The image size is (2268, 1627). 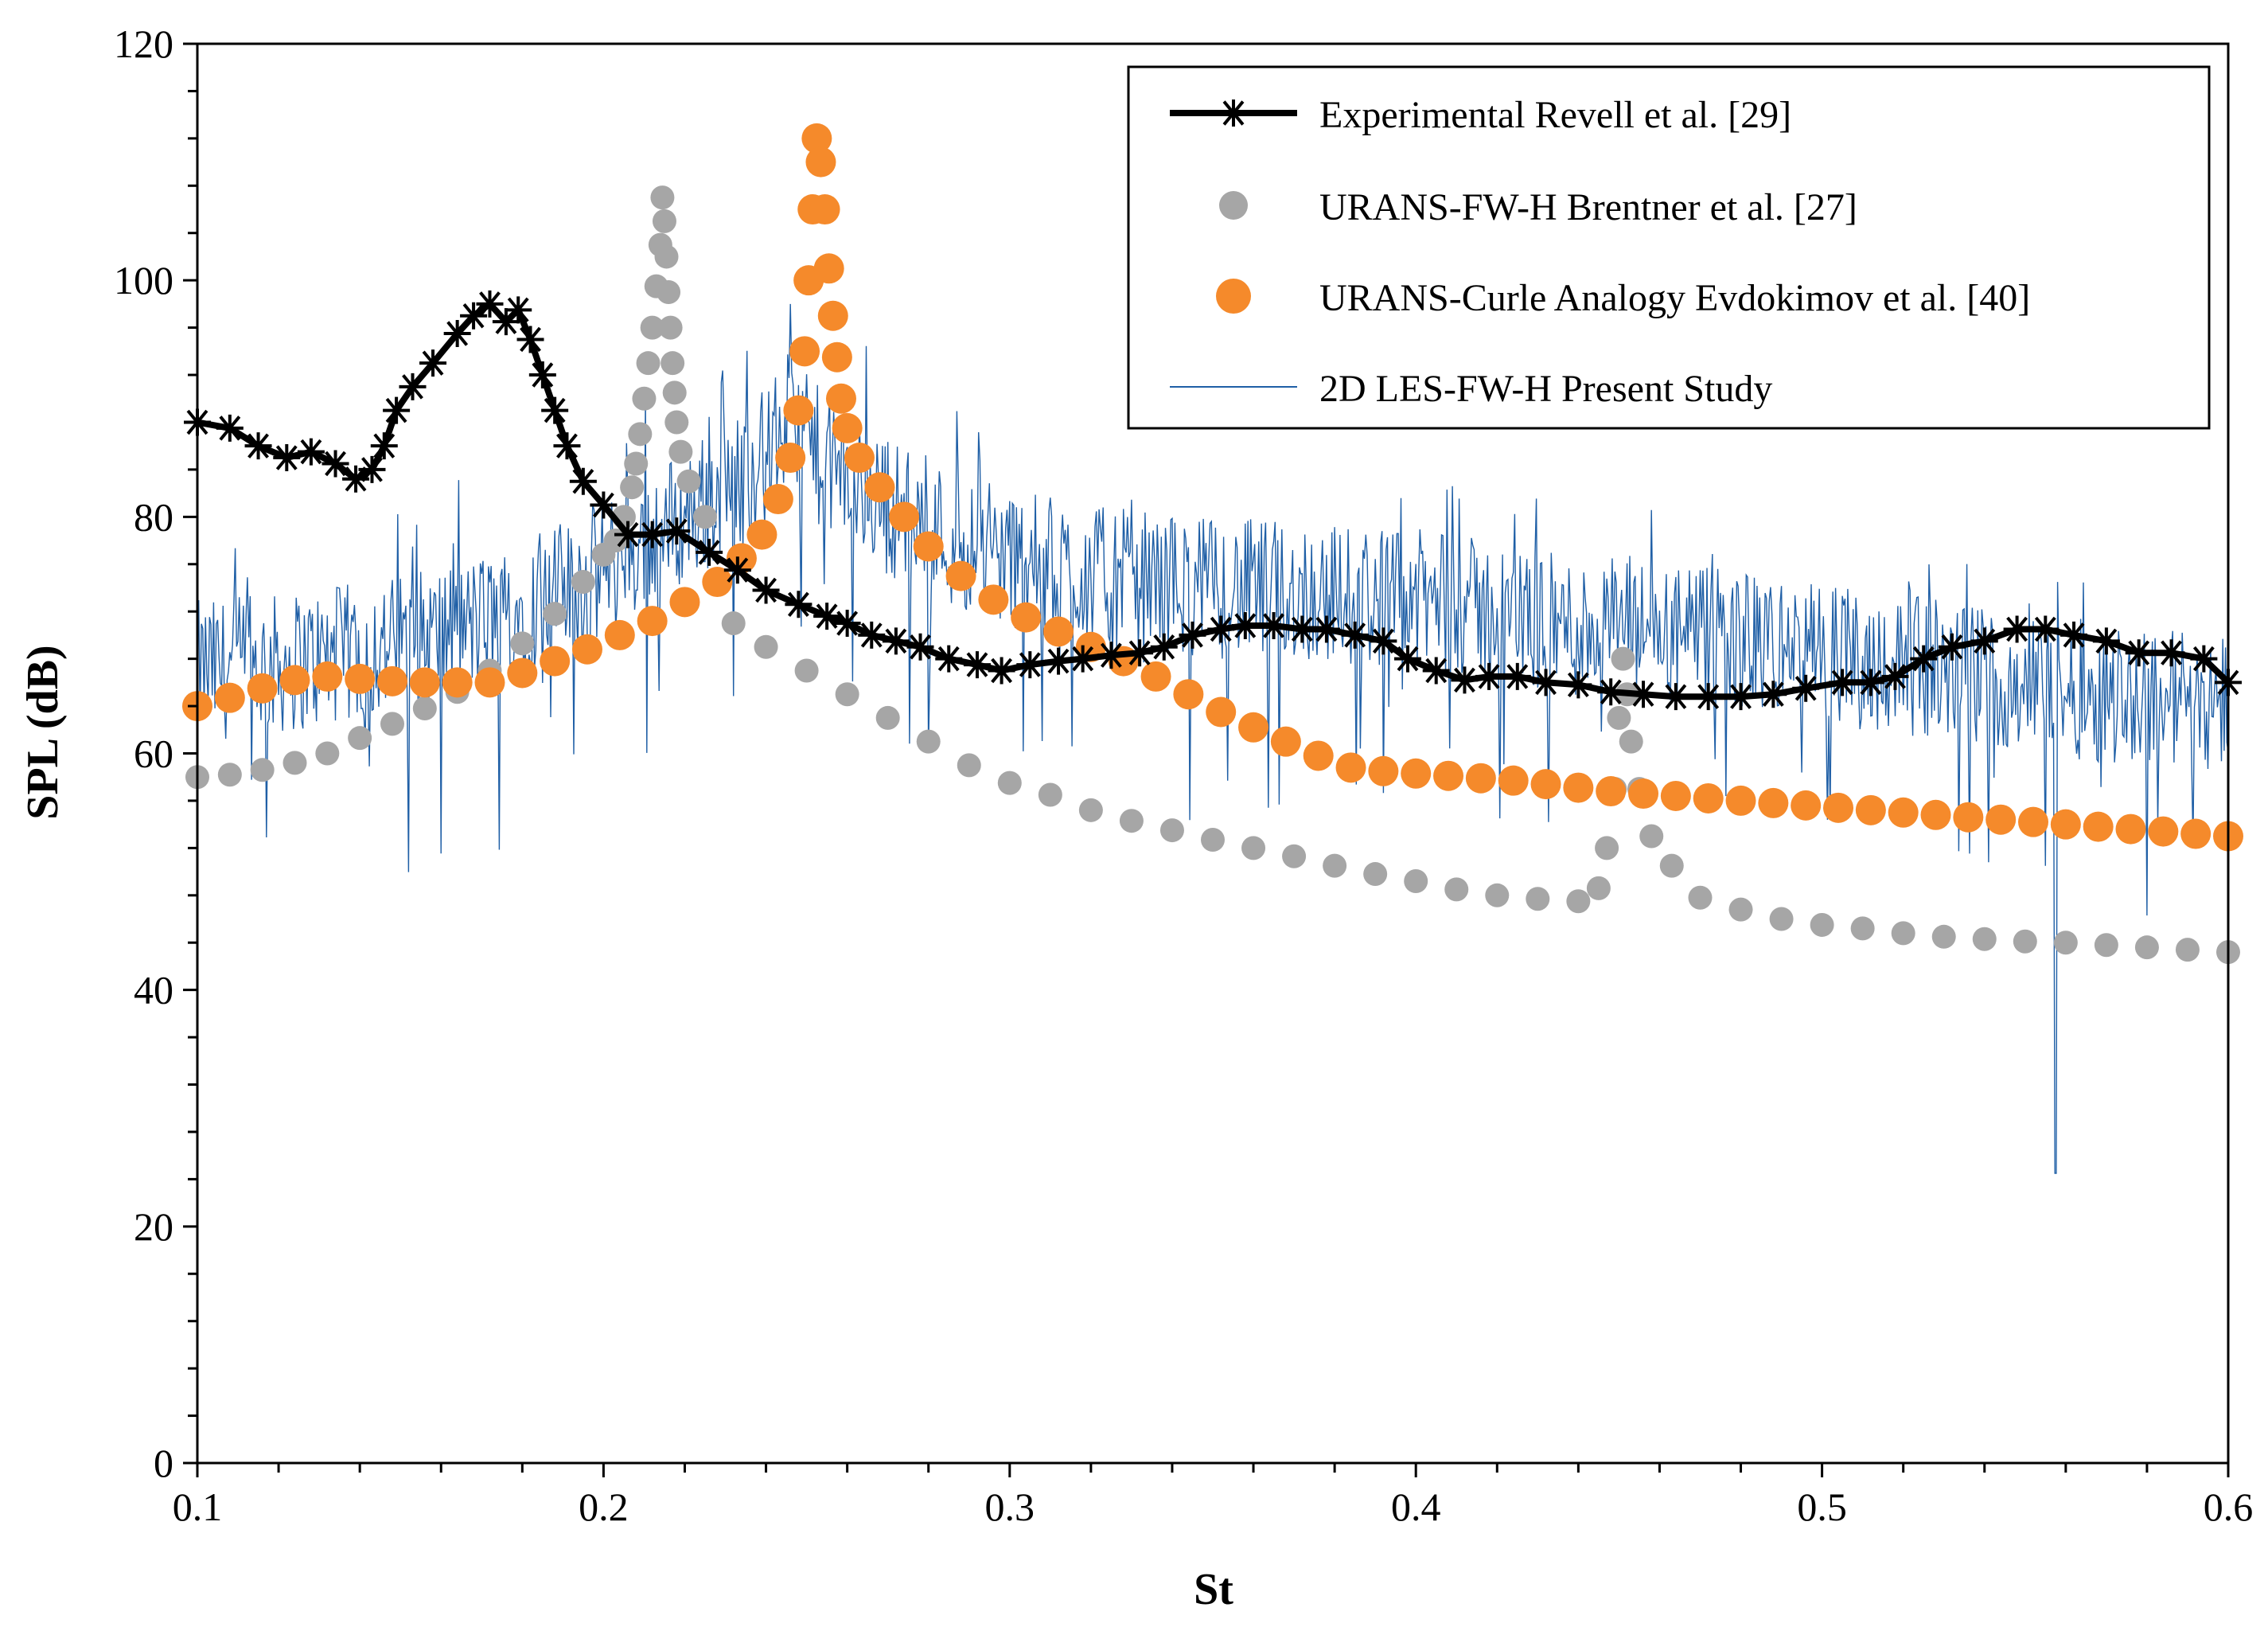 I want to click on x-tick-label: 0.2, so click(x=604, y=1507).